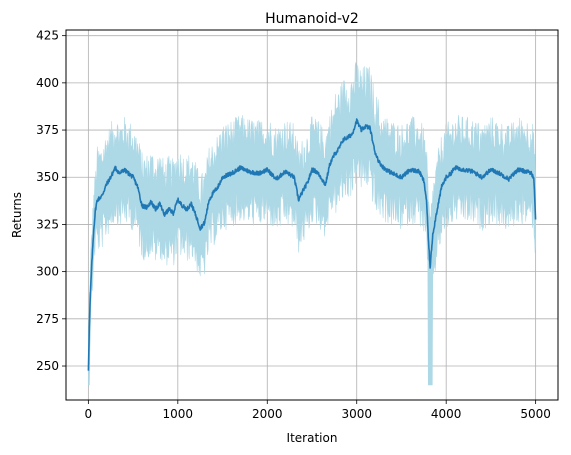 The height and width of the screenshot is (455, 571). What do you see at coordinates (178, 414) in the screenshot?
I see `x-tick-label: 1000` at bounding box center [178, 414].